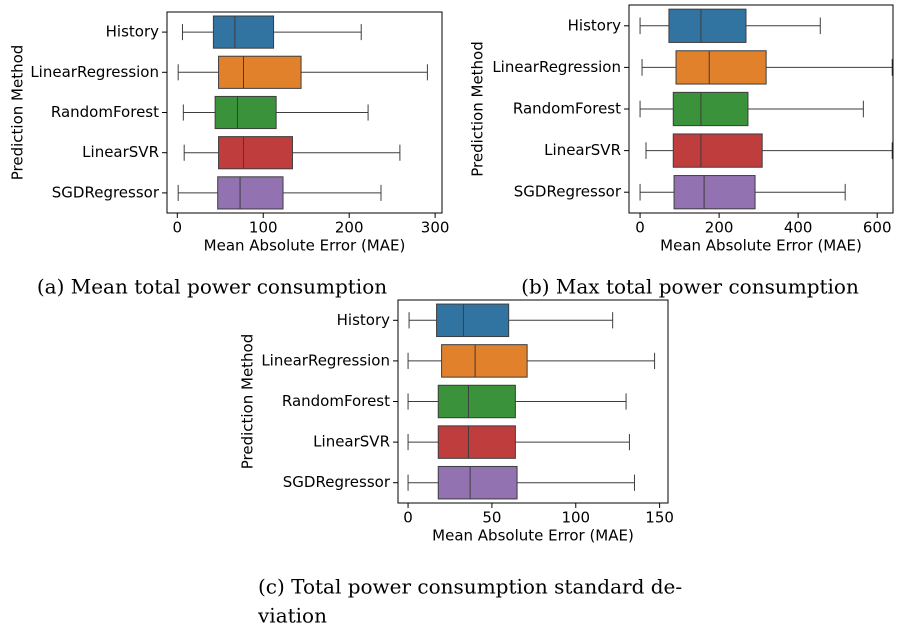 Image resolution: width=902 pixels, height=628 pixels. Describe the element at coordinates (798, 228) in the screenshot. I see `x-tick-label: 400` at that location.